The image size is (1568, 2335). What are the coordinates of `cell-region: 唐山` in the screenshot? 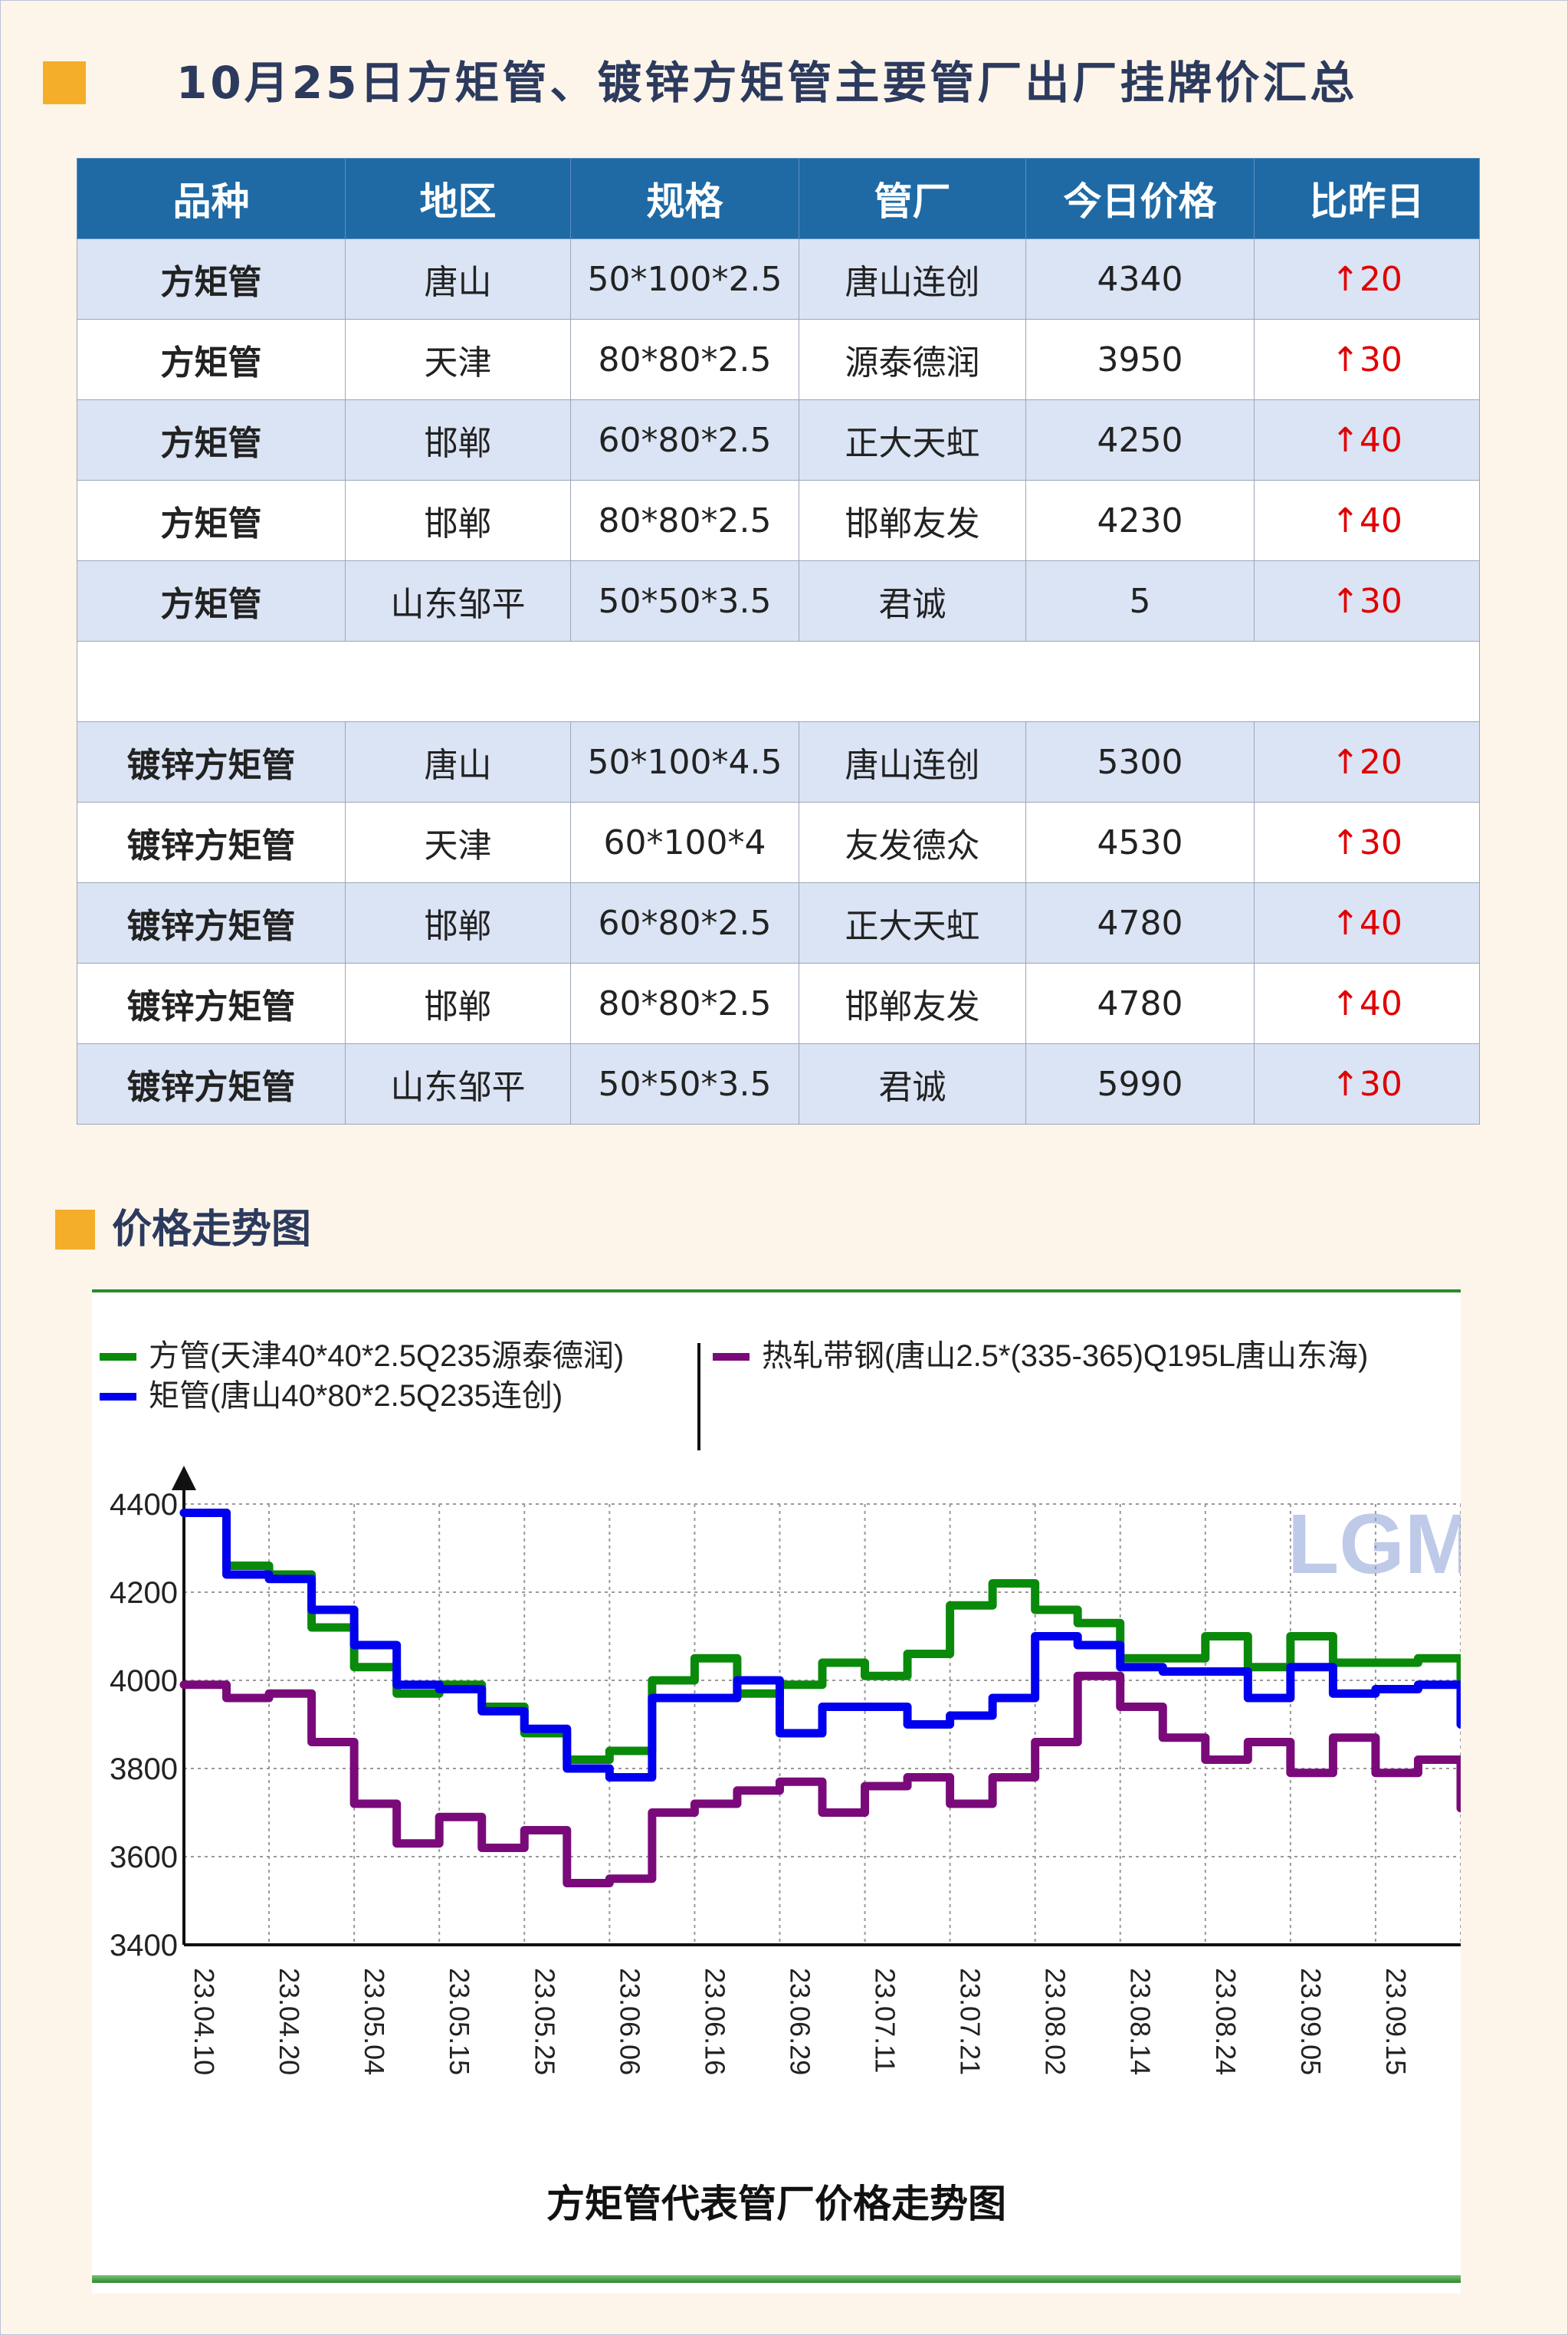 It's located at (458, 762).